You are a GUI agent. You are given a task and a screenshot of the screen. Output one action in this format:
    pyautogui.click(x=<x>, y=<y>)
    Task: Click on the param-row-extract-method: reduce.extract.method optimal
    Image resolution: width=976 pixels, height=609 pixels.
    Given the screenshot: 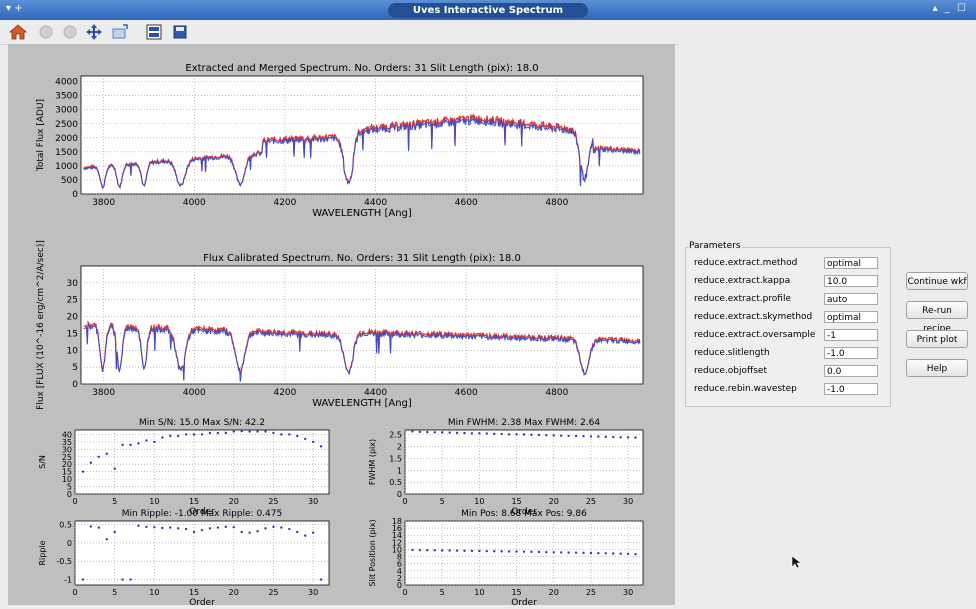 What is the action you would take?
    pyautogui.click(x=791, y=264)
    